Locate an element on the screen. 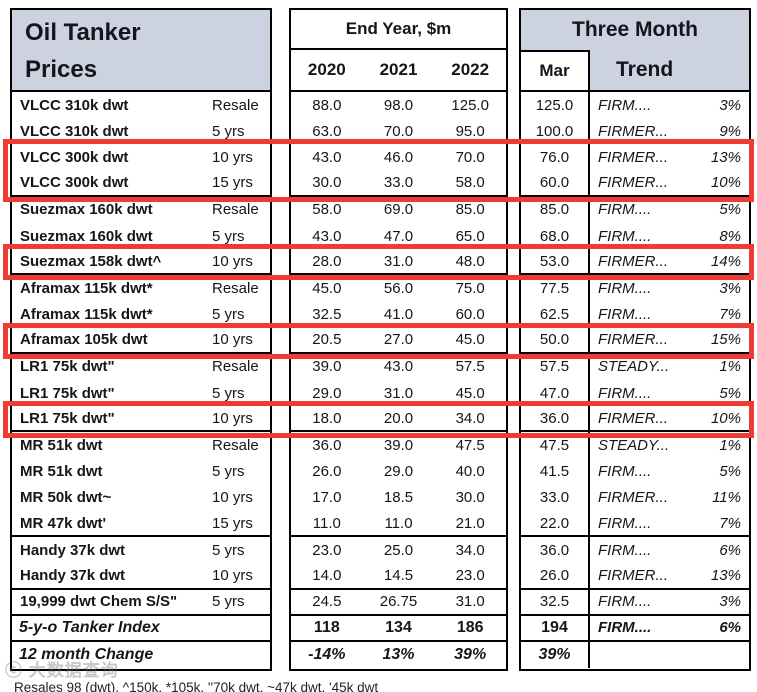 This screenshot has height=692, width=757. price-2021: 18.5 is located at coordinates (398, 498).